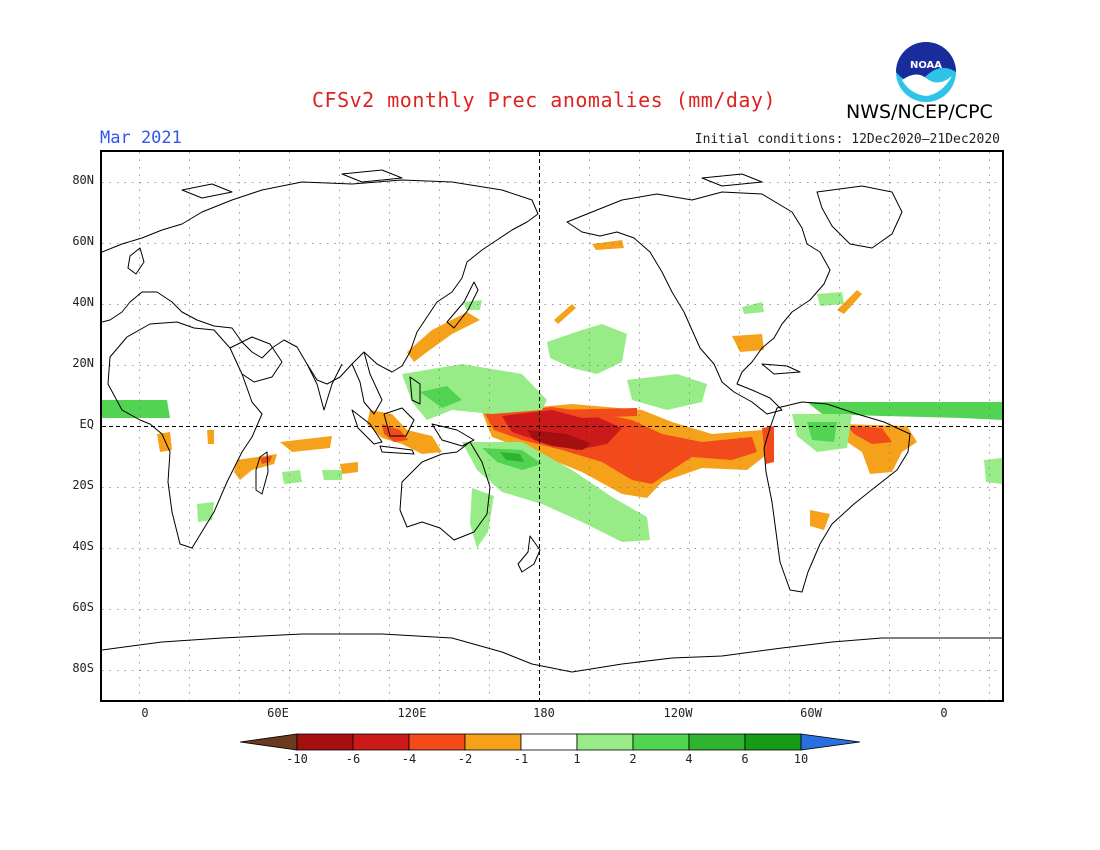 This screenshot has height=850, width=1100. Describe the element at coordinates (83, 241) in the screenshot. I see `lat-label: 60N` at that location.